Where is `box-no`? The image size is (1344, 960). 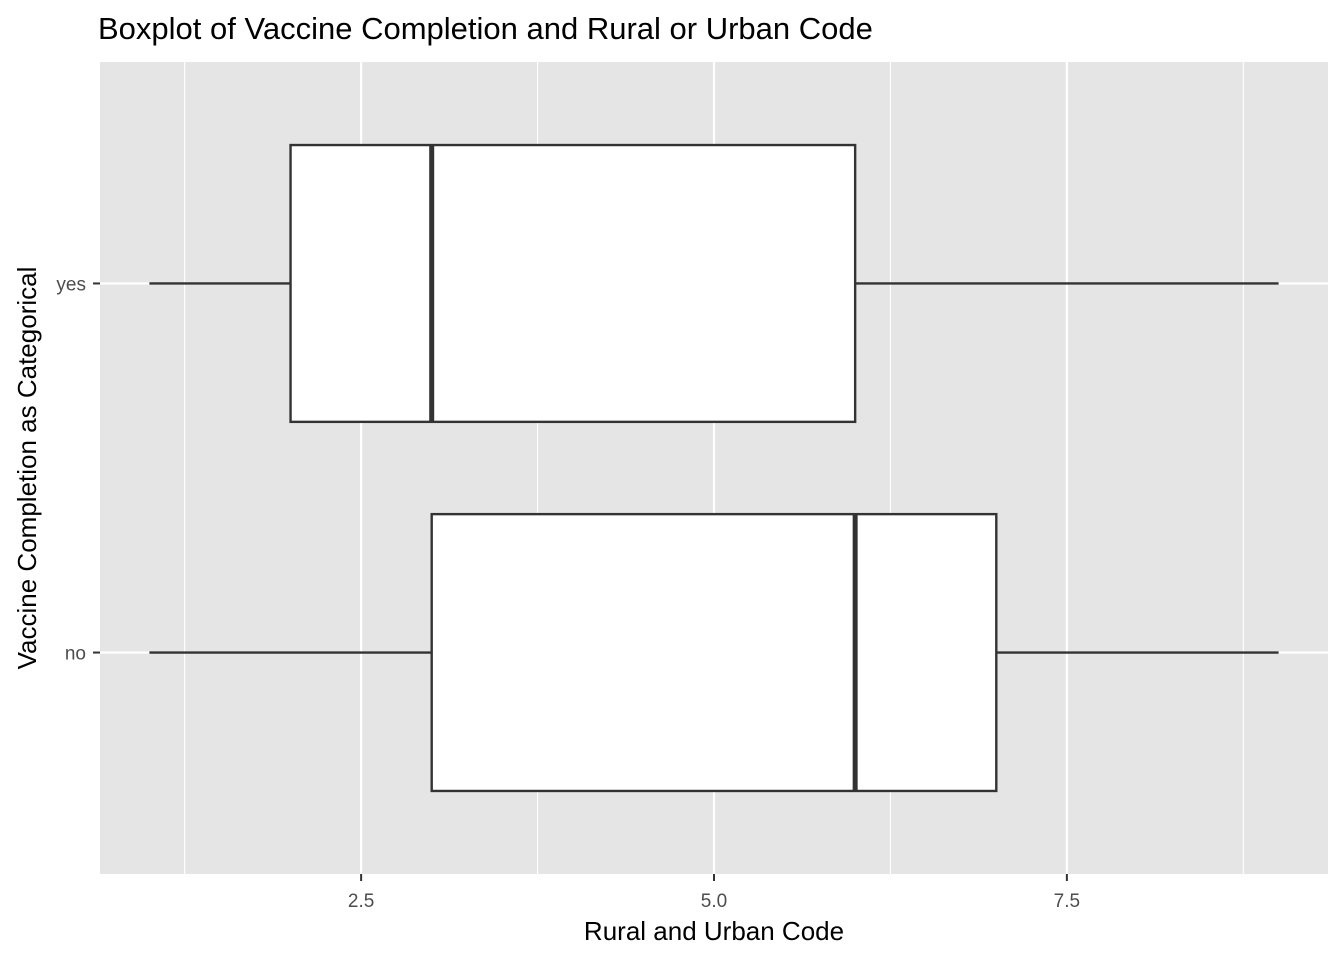 box-no is located at coordinates (714, 652).